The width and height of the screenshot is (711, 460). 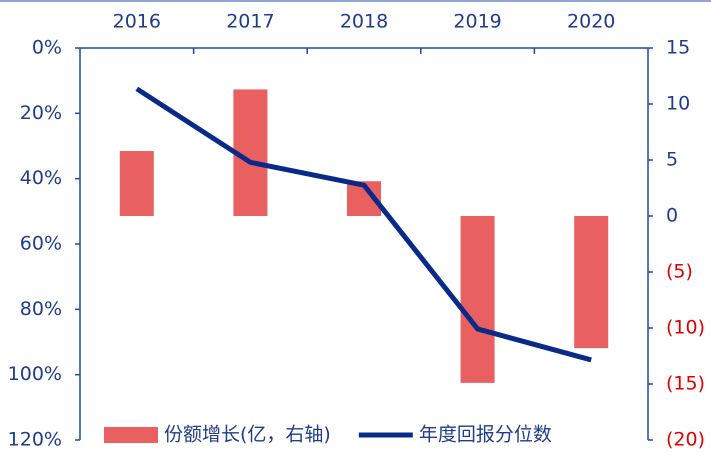 I want to click on x-tick-label: 2017, so click(x=250, y=22).